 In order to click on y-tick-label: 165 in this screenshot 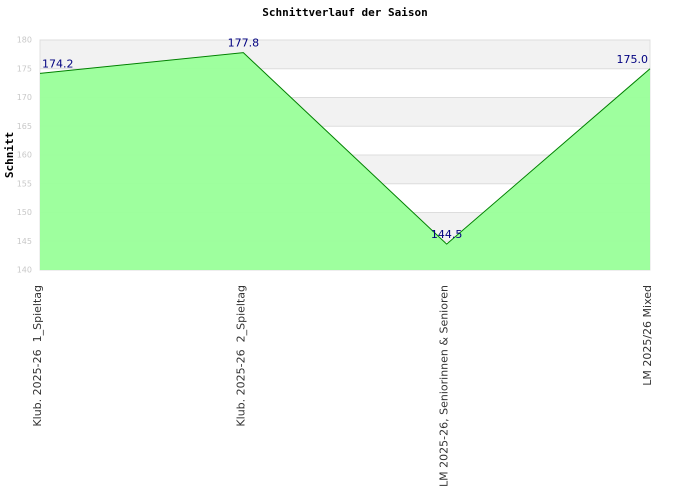, I will do `click(24, 126)`.